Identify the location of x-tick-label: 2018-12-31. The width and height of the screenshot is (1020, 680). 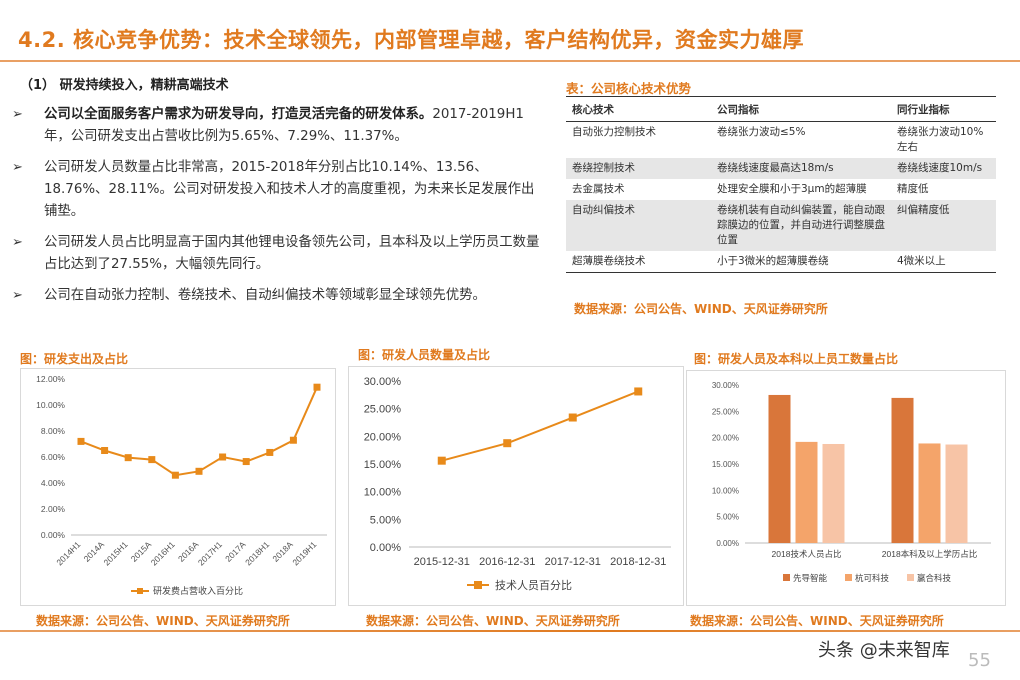
(638, 562).